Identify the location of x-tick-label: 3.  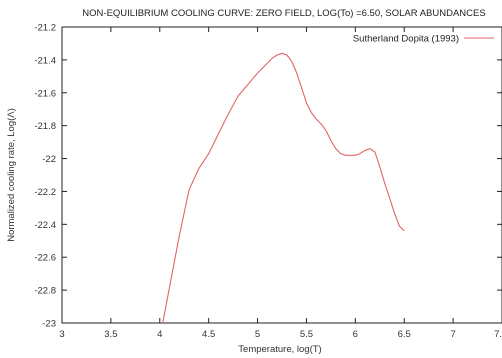
(61, 334).